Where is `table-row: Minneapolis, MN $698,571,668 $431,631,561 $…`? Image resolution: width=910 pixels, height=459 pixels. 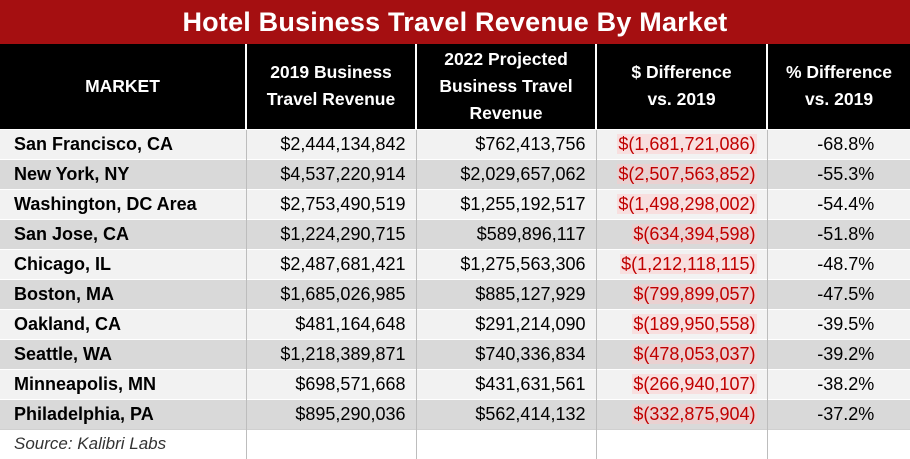
table-row: Minneapolis, MN $698,571,668 $431,631,561 $… is located at coordinates (455, 383).